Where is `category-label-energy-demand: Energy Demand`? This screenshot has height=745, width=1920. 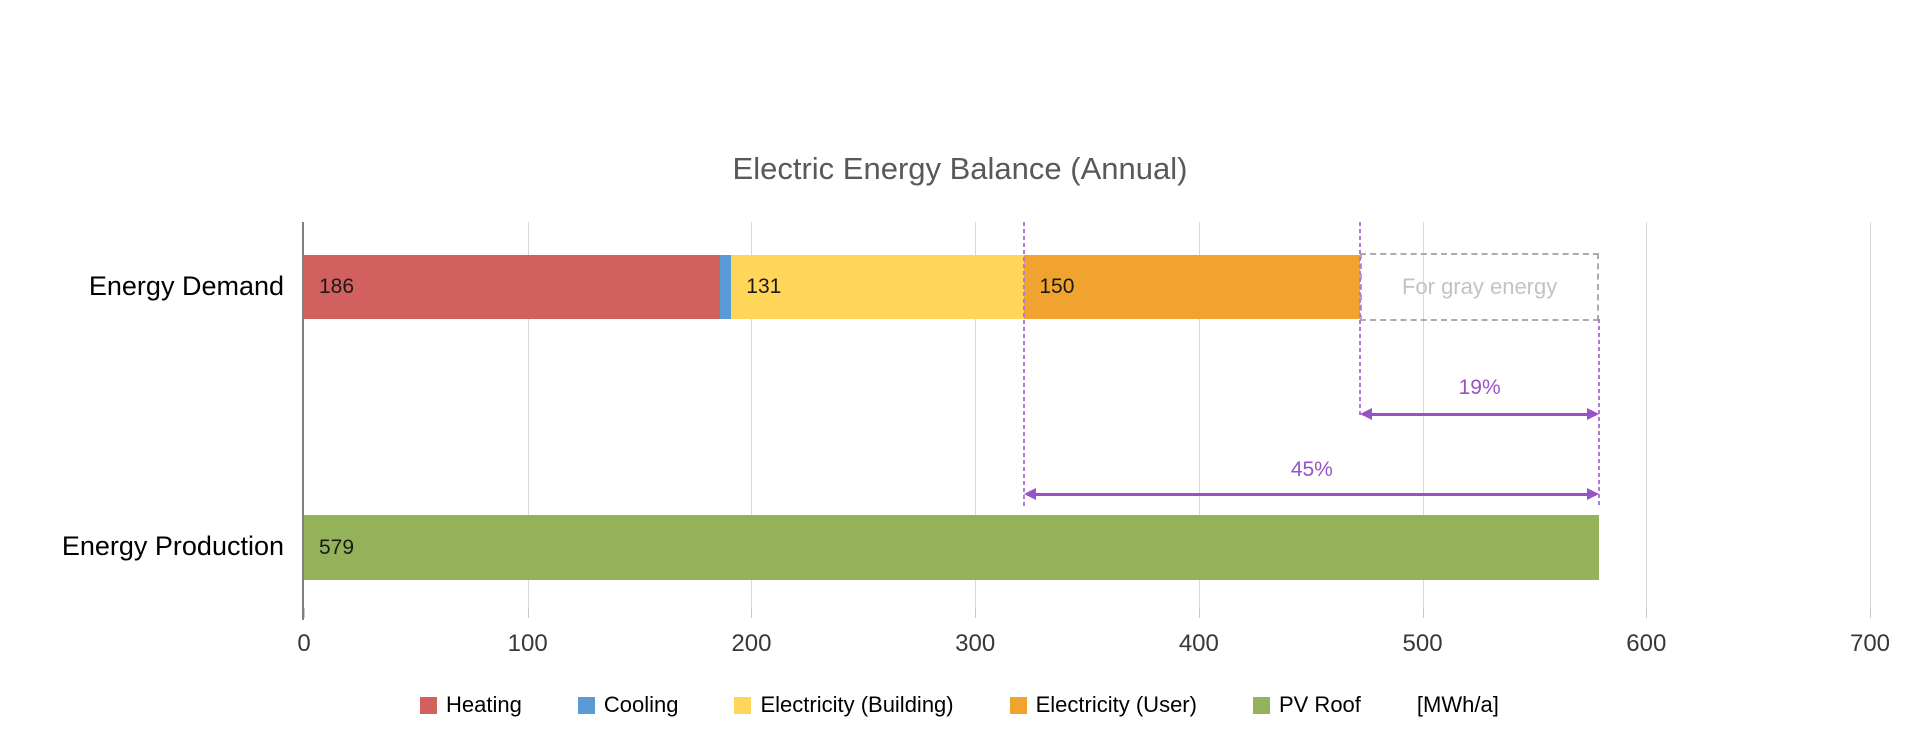 category-label-energy-demand: Energy Demand is located at coordinates (186, 286).